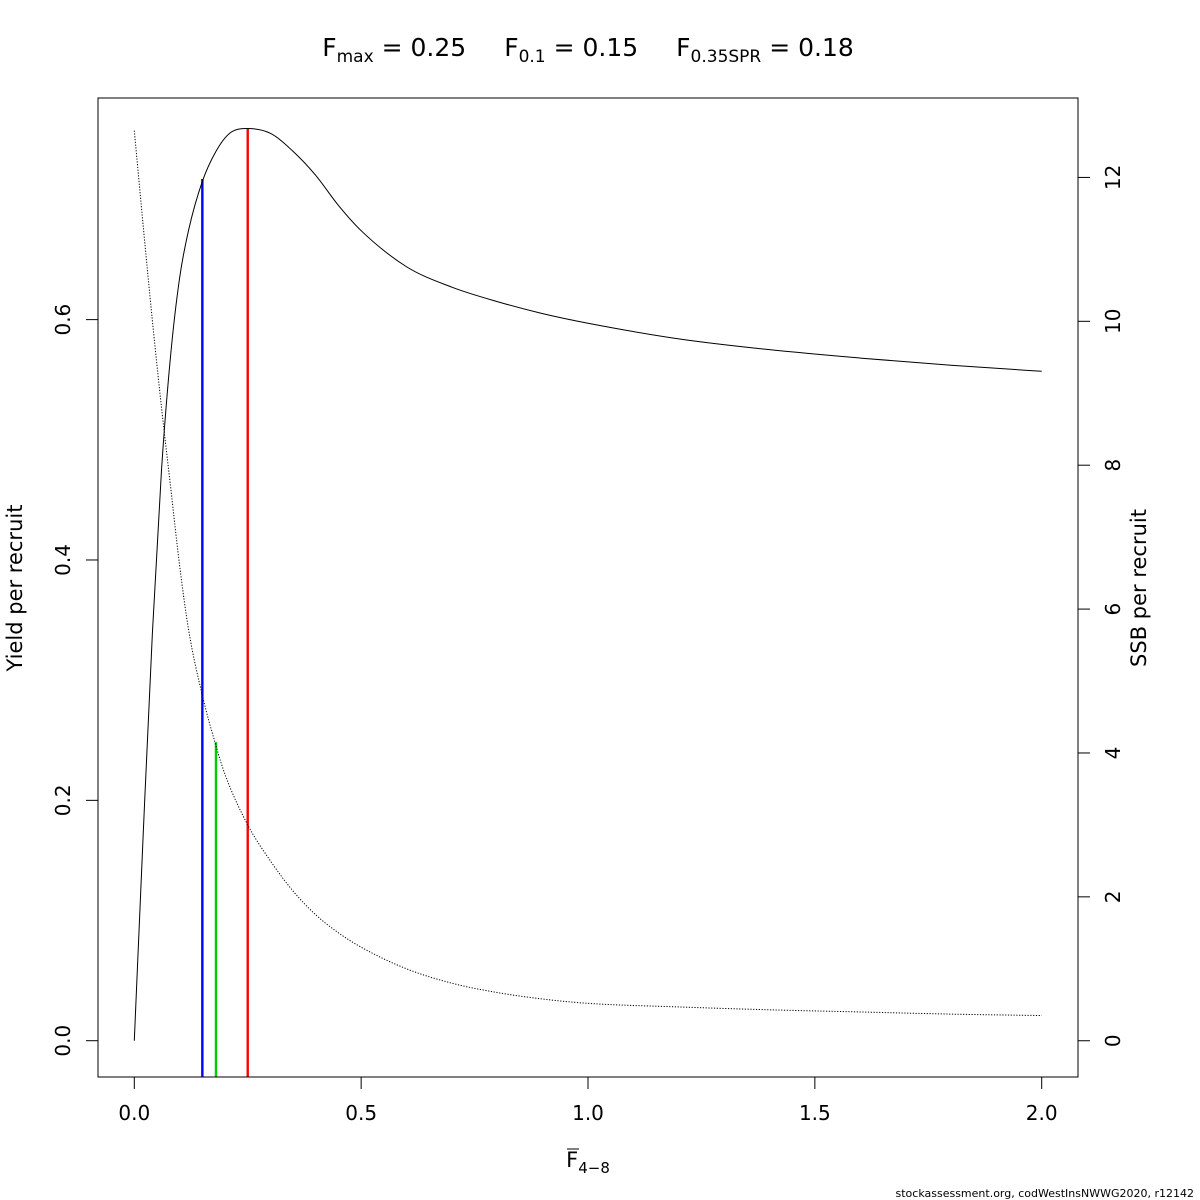 The image size is (1200, 1200). Describe the element at coordinates (63, 320) in the screenshot. I see `y-tick-label: 0.6` at that location.